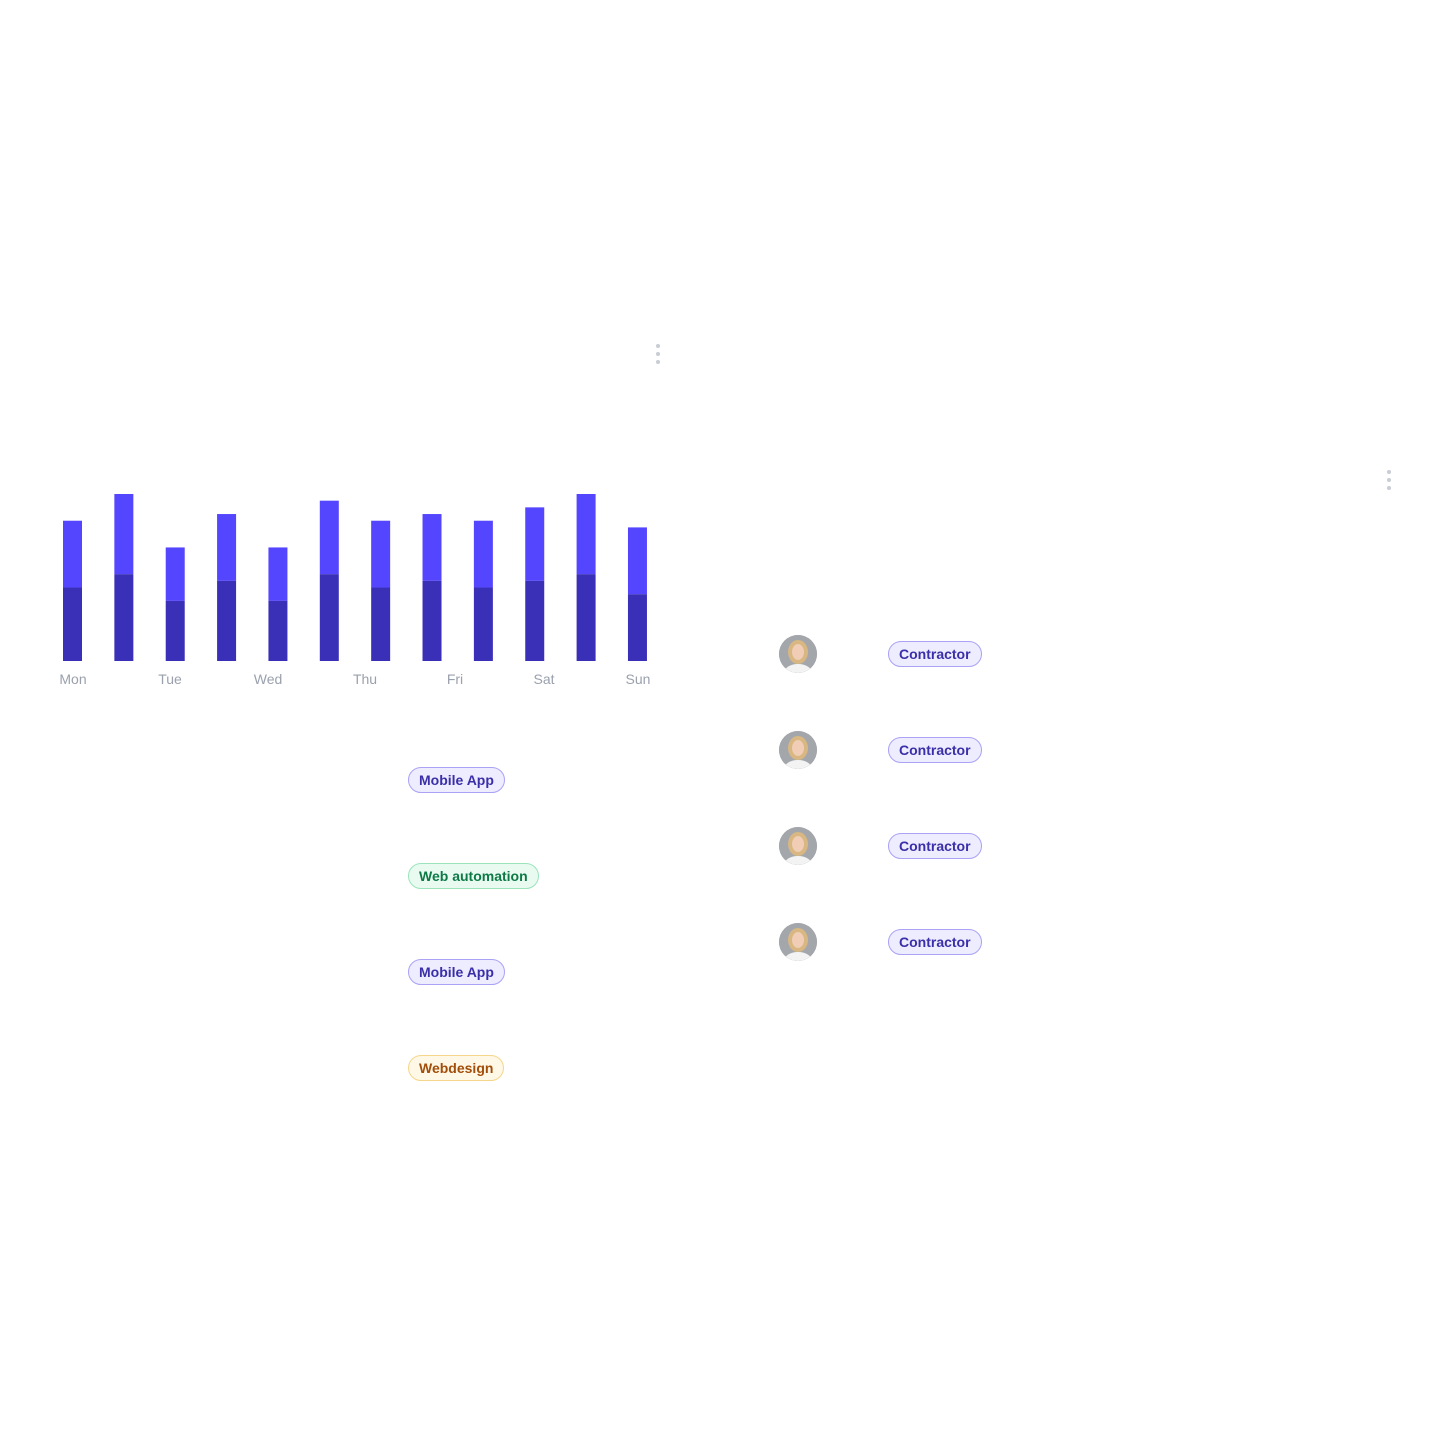 This screenshot has height=1443, width=1443. Describe the element at coordinates (365, 679) in the screenshot. I see `x-tick-label: Thu` at that location.